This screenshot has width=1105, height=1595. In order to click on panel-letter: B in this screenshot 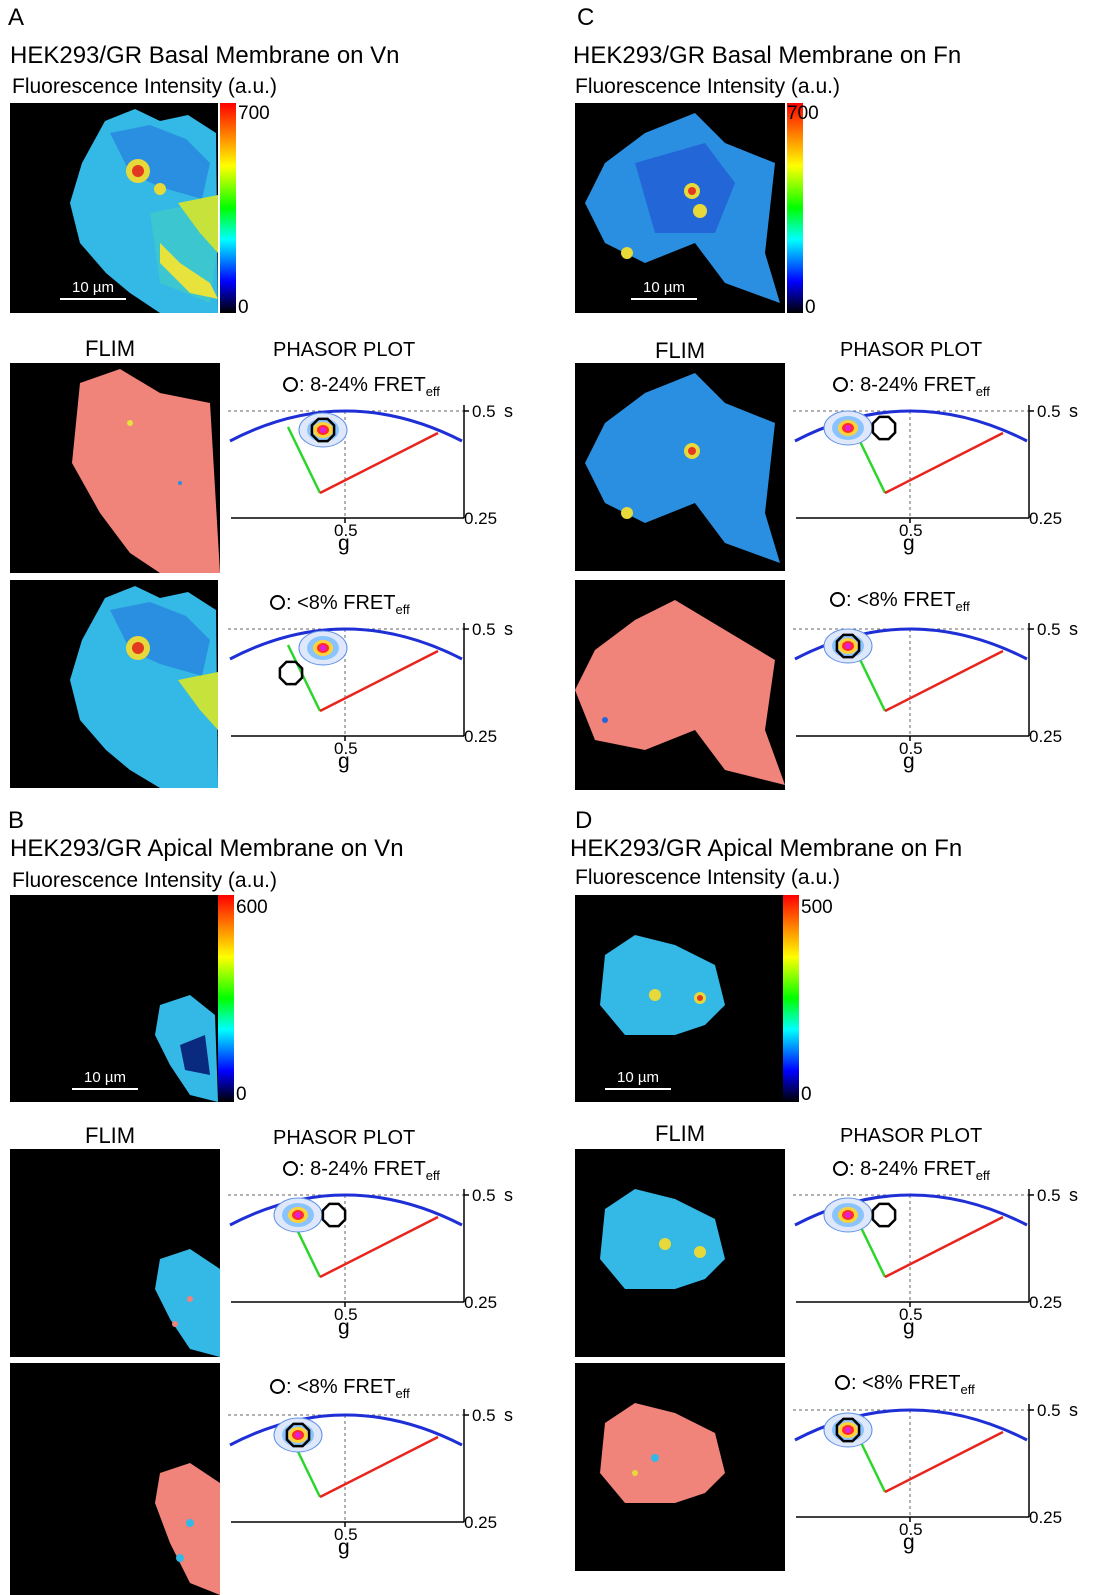, I will do `click(16, 820)`.